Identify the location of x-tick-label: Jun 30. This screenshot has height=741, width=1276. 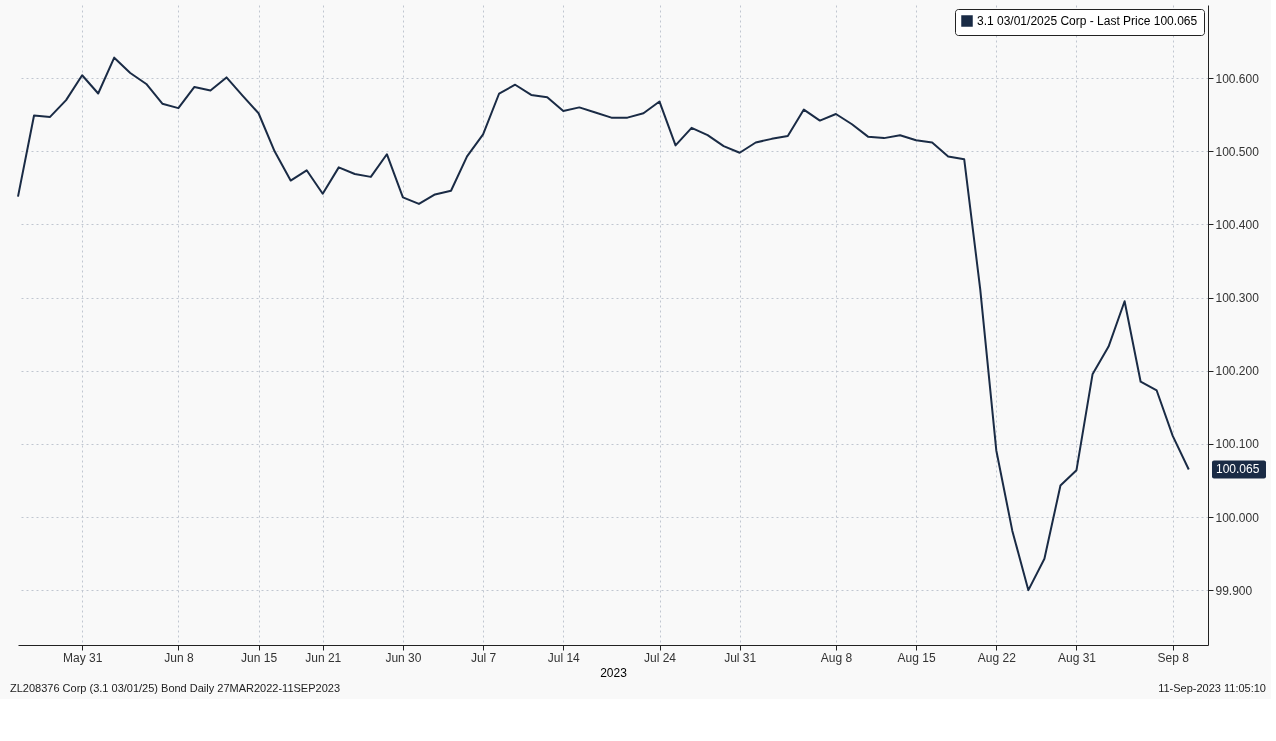
(403, 657).